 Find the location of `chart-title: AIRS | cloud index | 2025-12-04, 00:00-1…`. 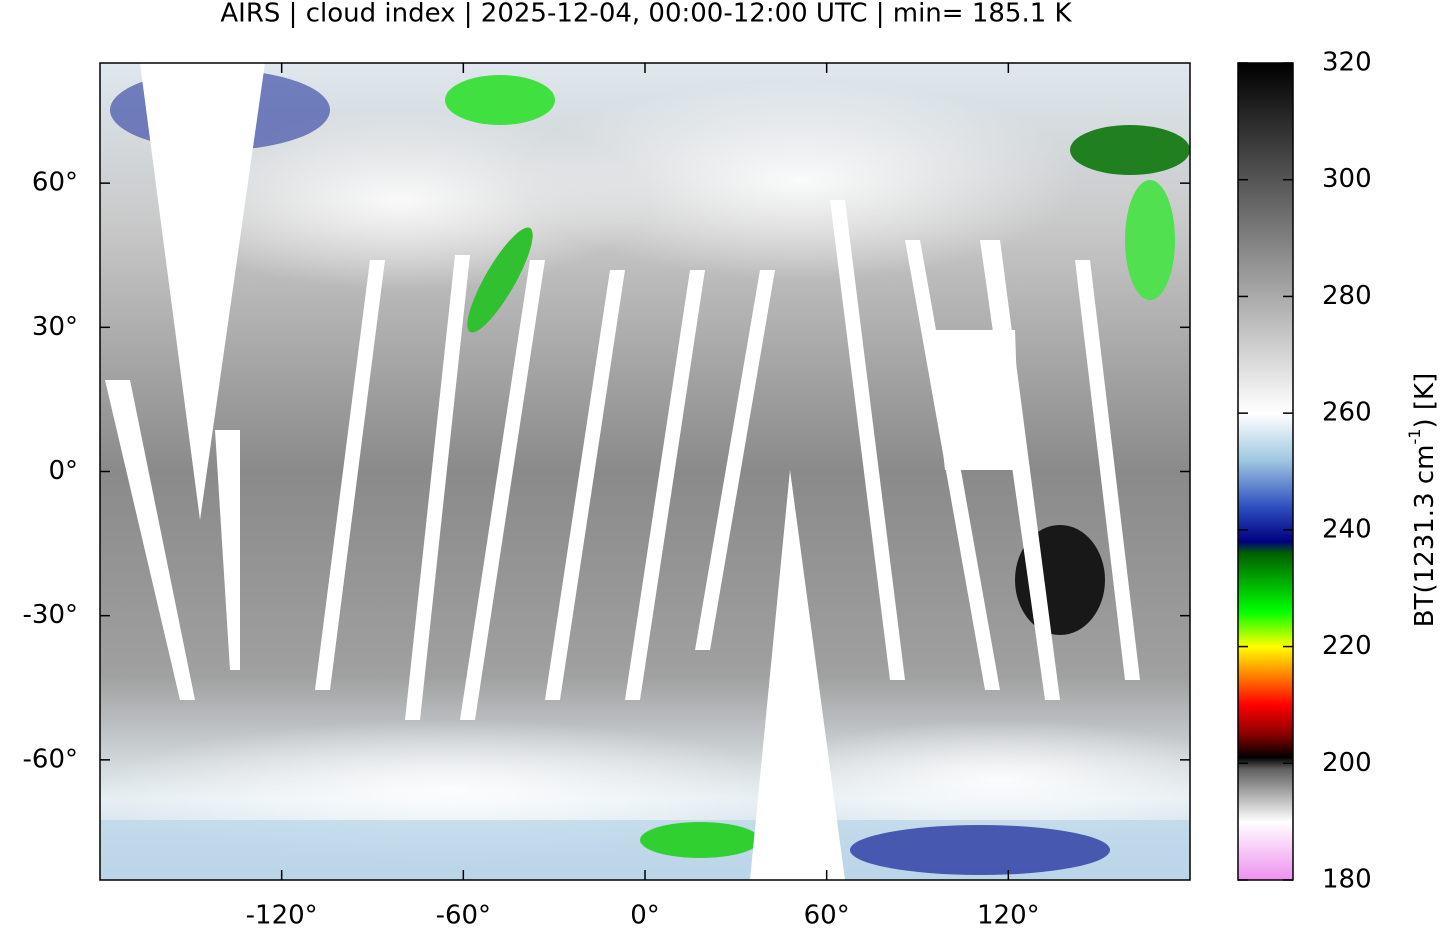

chart-title: AIRS | cloud index | 2025-12-04, 00:00-1… is located at coordinates (646, 14).